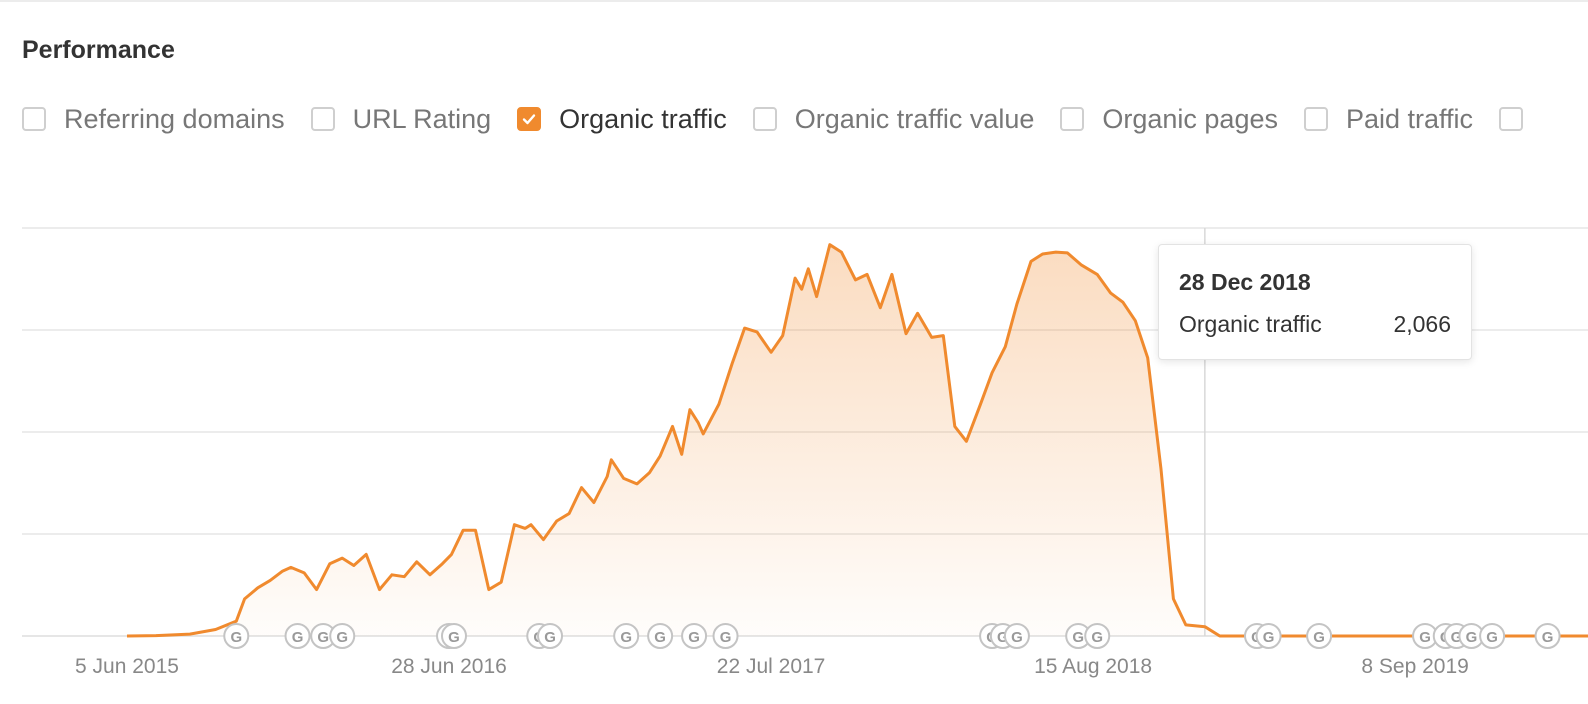 The width and height of the screenshot is (1588, 704). What do you see at coordinates (643, 118) in the screenshot?
I see `metric-label: Organic traffic` at bounding box center [643, 118].